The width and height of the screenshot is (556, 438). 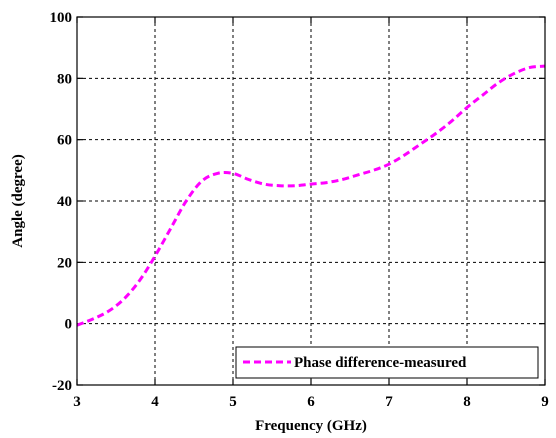 What do you see at coordinates (18, 200) in the screenshot?
I see `y-axis-label: Angle (degree)` at bounding box center [18, 200].